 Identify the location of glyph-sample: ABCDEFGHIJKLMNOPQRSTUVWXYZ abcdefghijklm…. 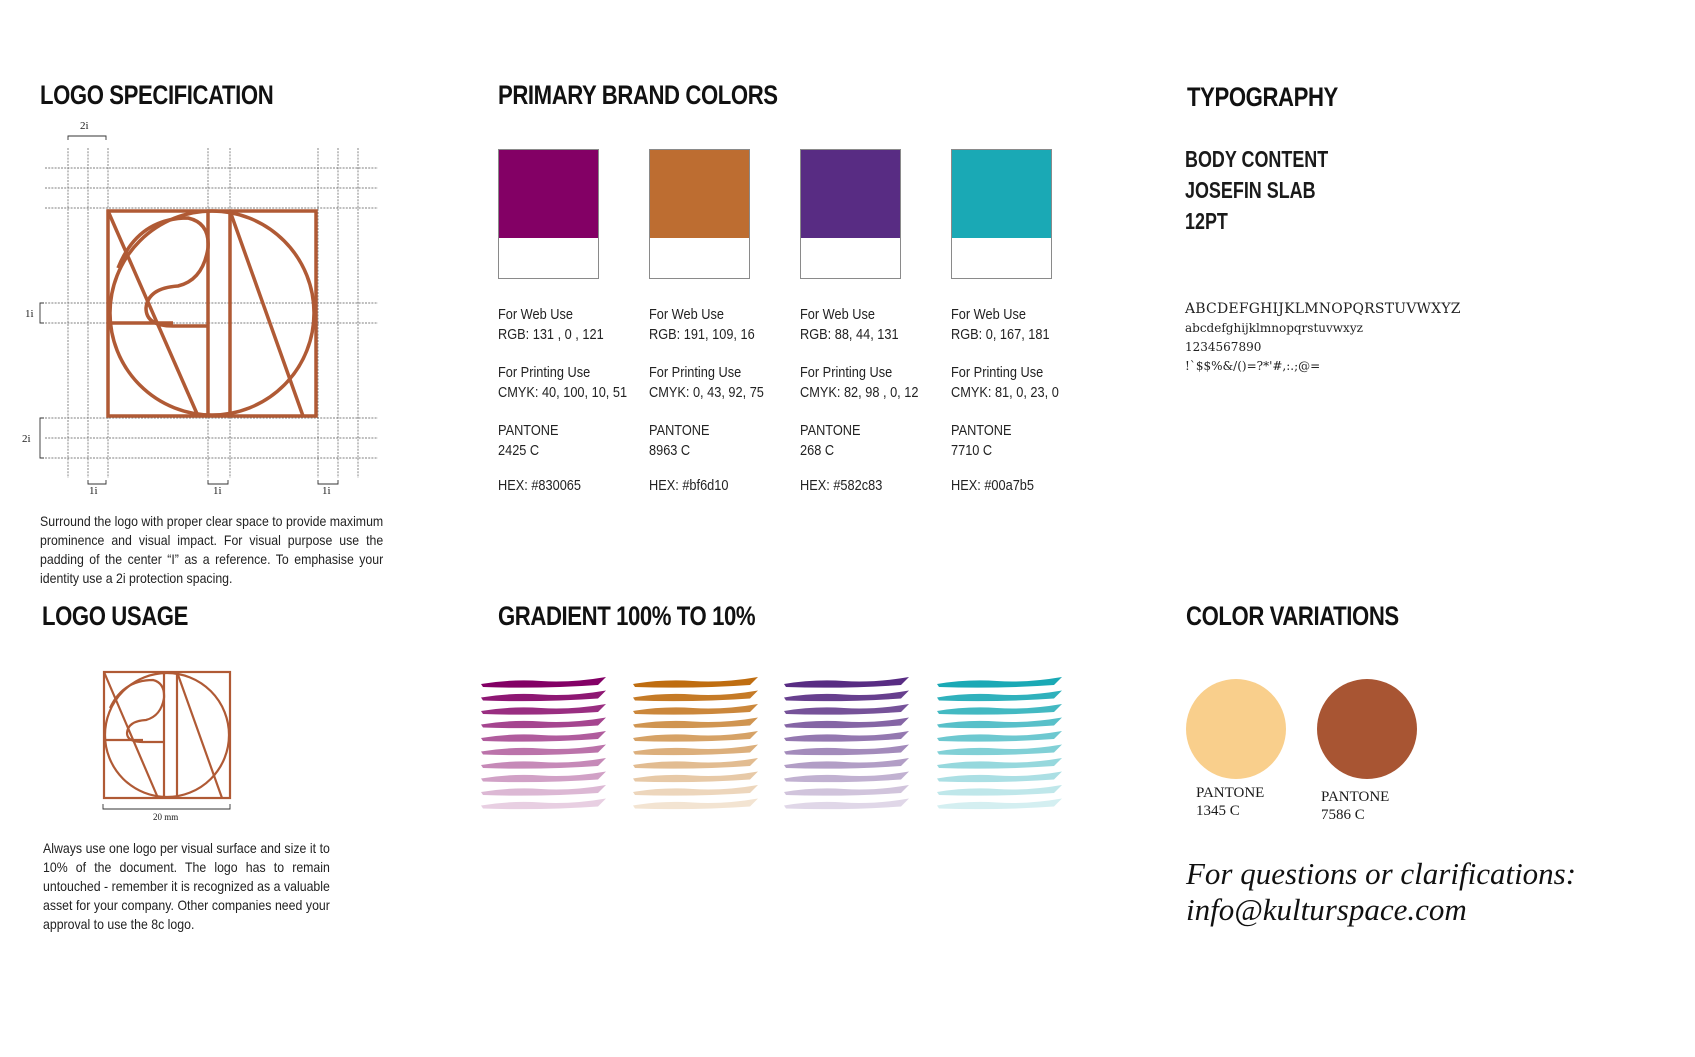
(1323, 338).